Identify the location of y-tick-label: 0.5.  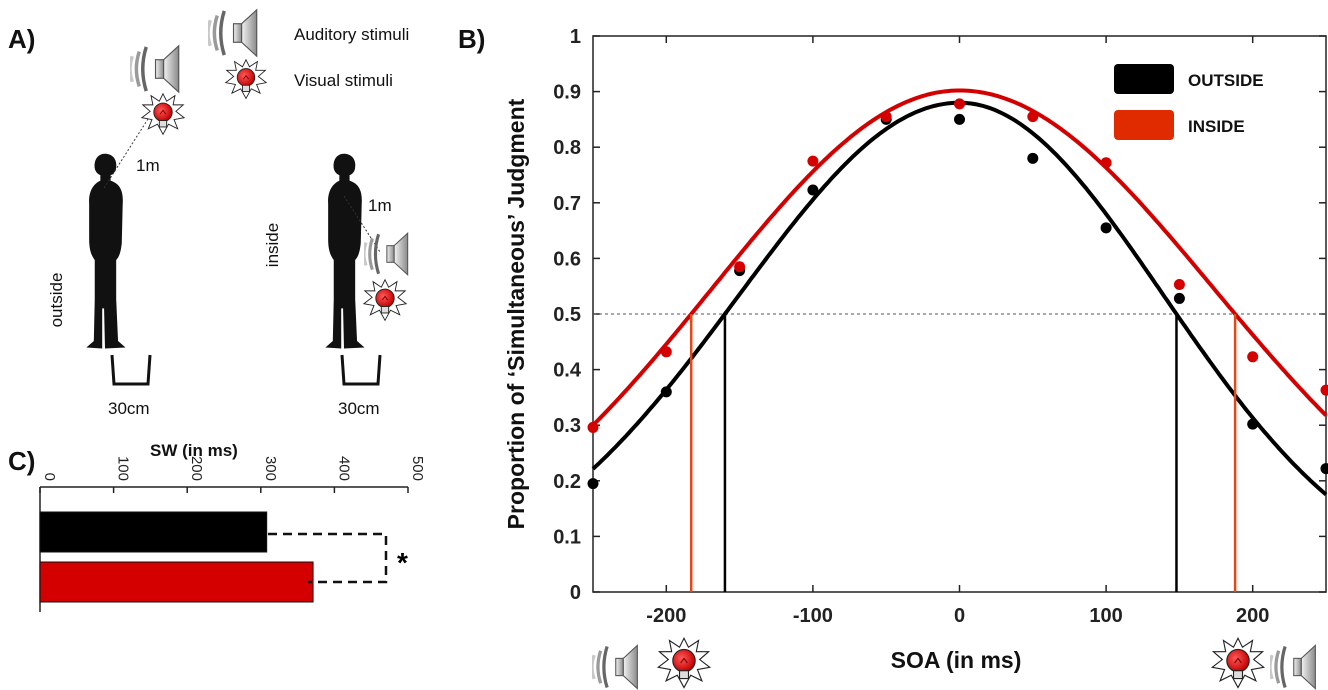
(567, 315).